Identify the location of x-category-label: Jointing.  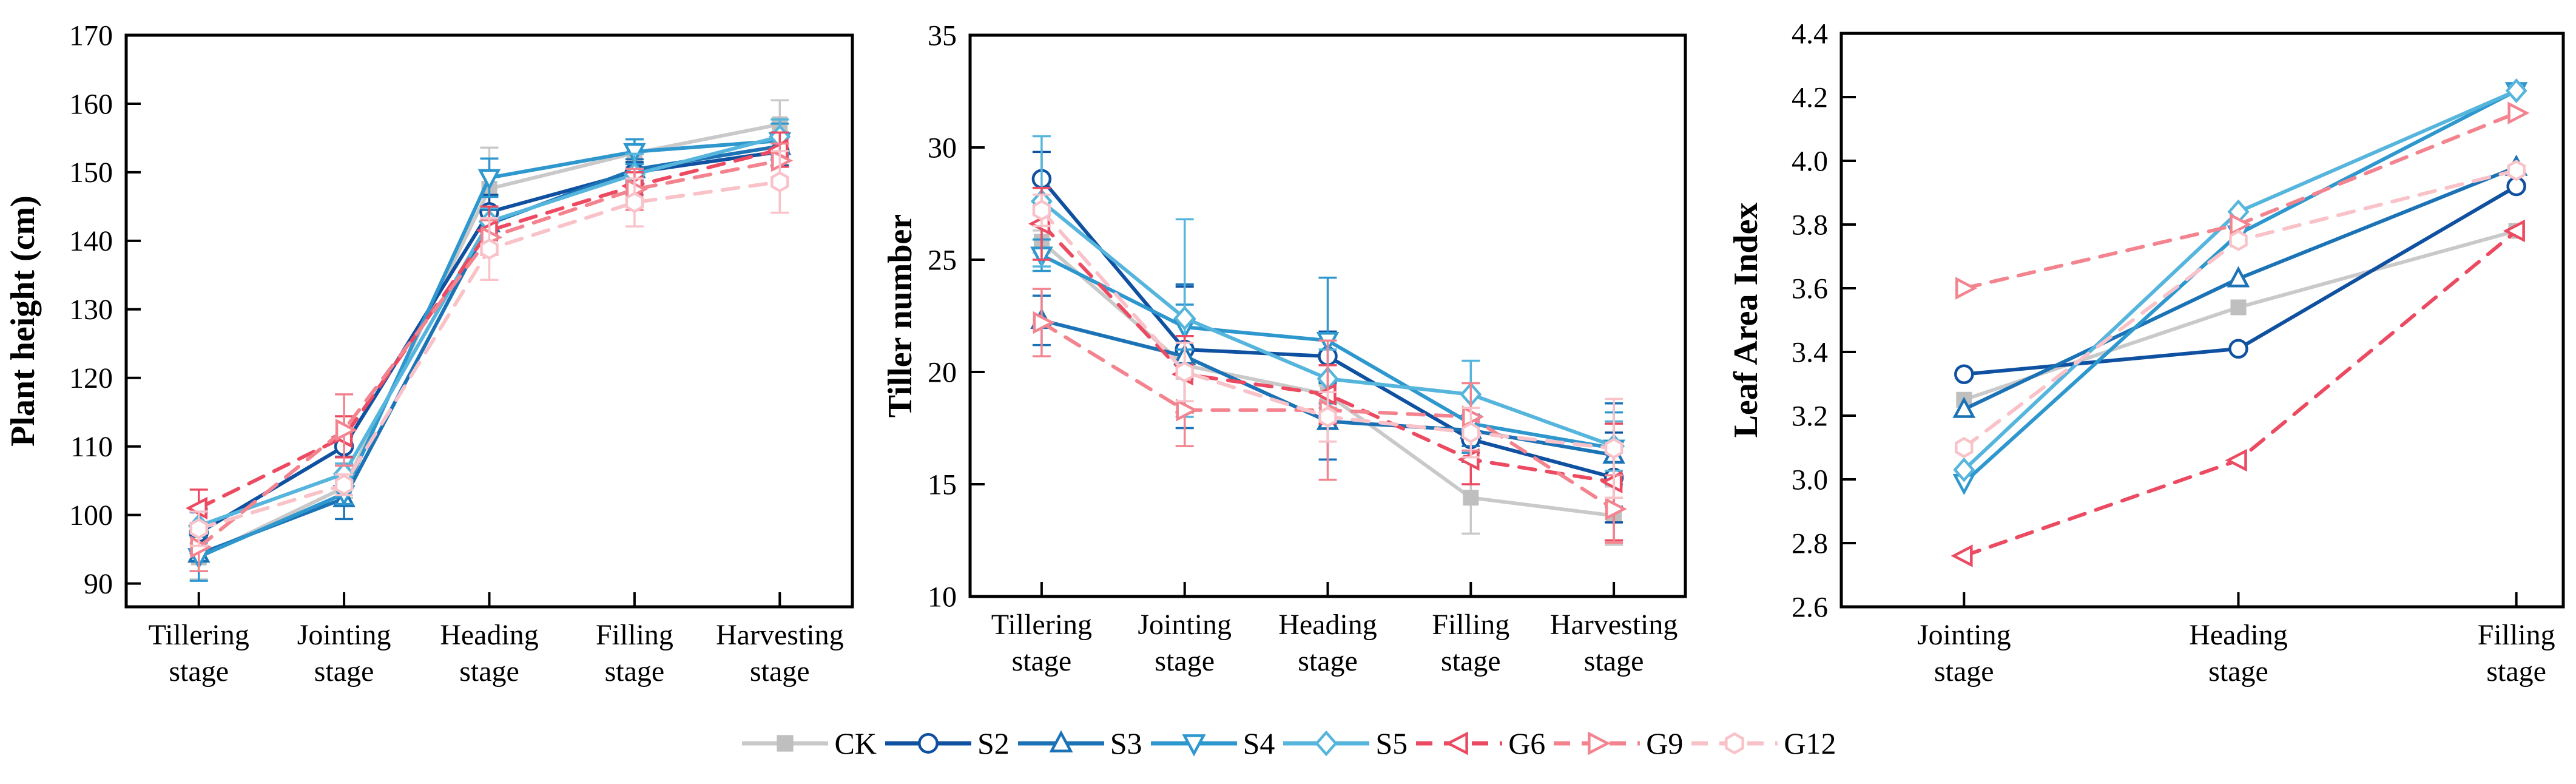
(1185, 625).